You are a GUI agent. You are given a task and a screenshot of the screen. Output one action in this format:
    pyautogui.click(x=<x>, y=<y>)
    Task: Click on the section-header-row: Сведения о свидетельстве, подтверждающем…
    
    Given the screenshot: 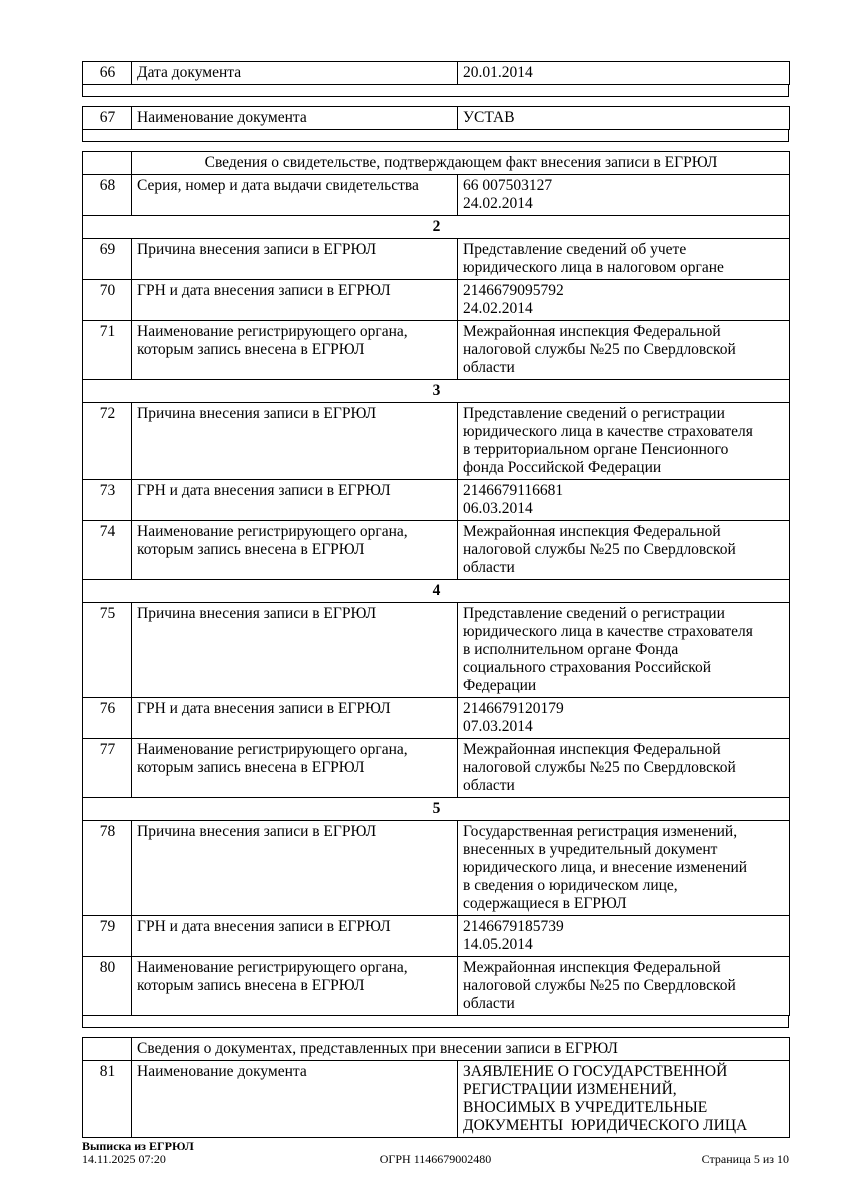 What is the action you would take?
    pyautogui.click(x=436, y=163)
    